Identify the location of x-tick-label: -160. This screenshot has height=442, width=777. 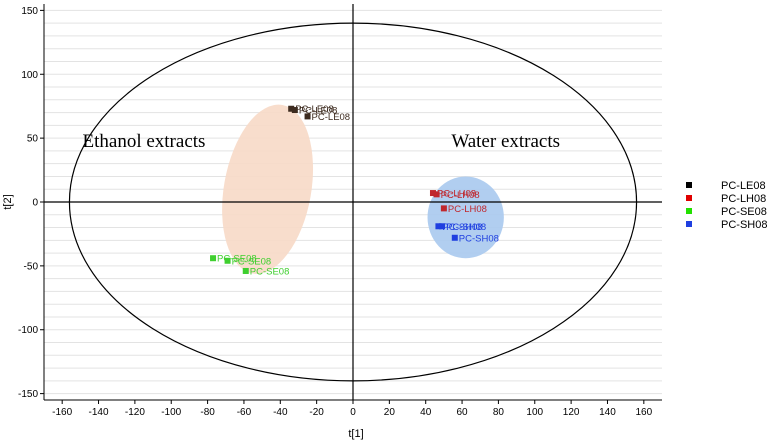
(62, 412).